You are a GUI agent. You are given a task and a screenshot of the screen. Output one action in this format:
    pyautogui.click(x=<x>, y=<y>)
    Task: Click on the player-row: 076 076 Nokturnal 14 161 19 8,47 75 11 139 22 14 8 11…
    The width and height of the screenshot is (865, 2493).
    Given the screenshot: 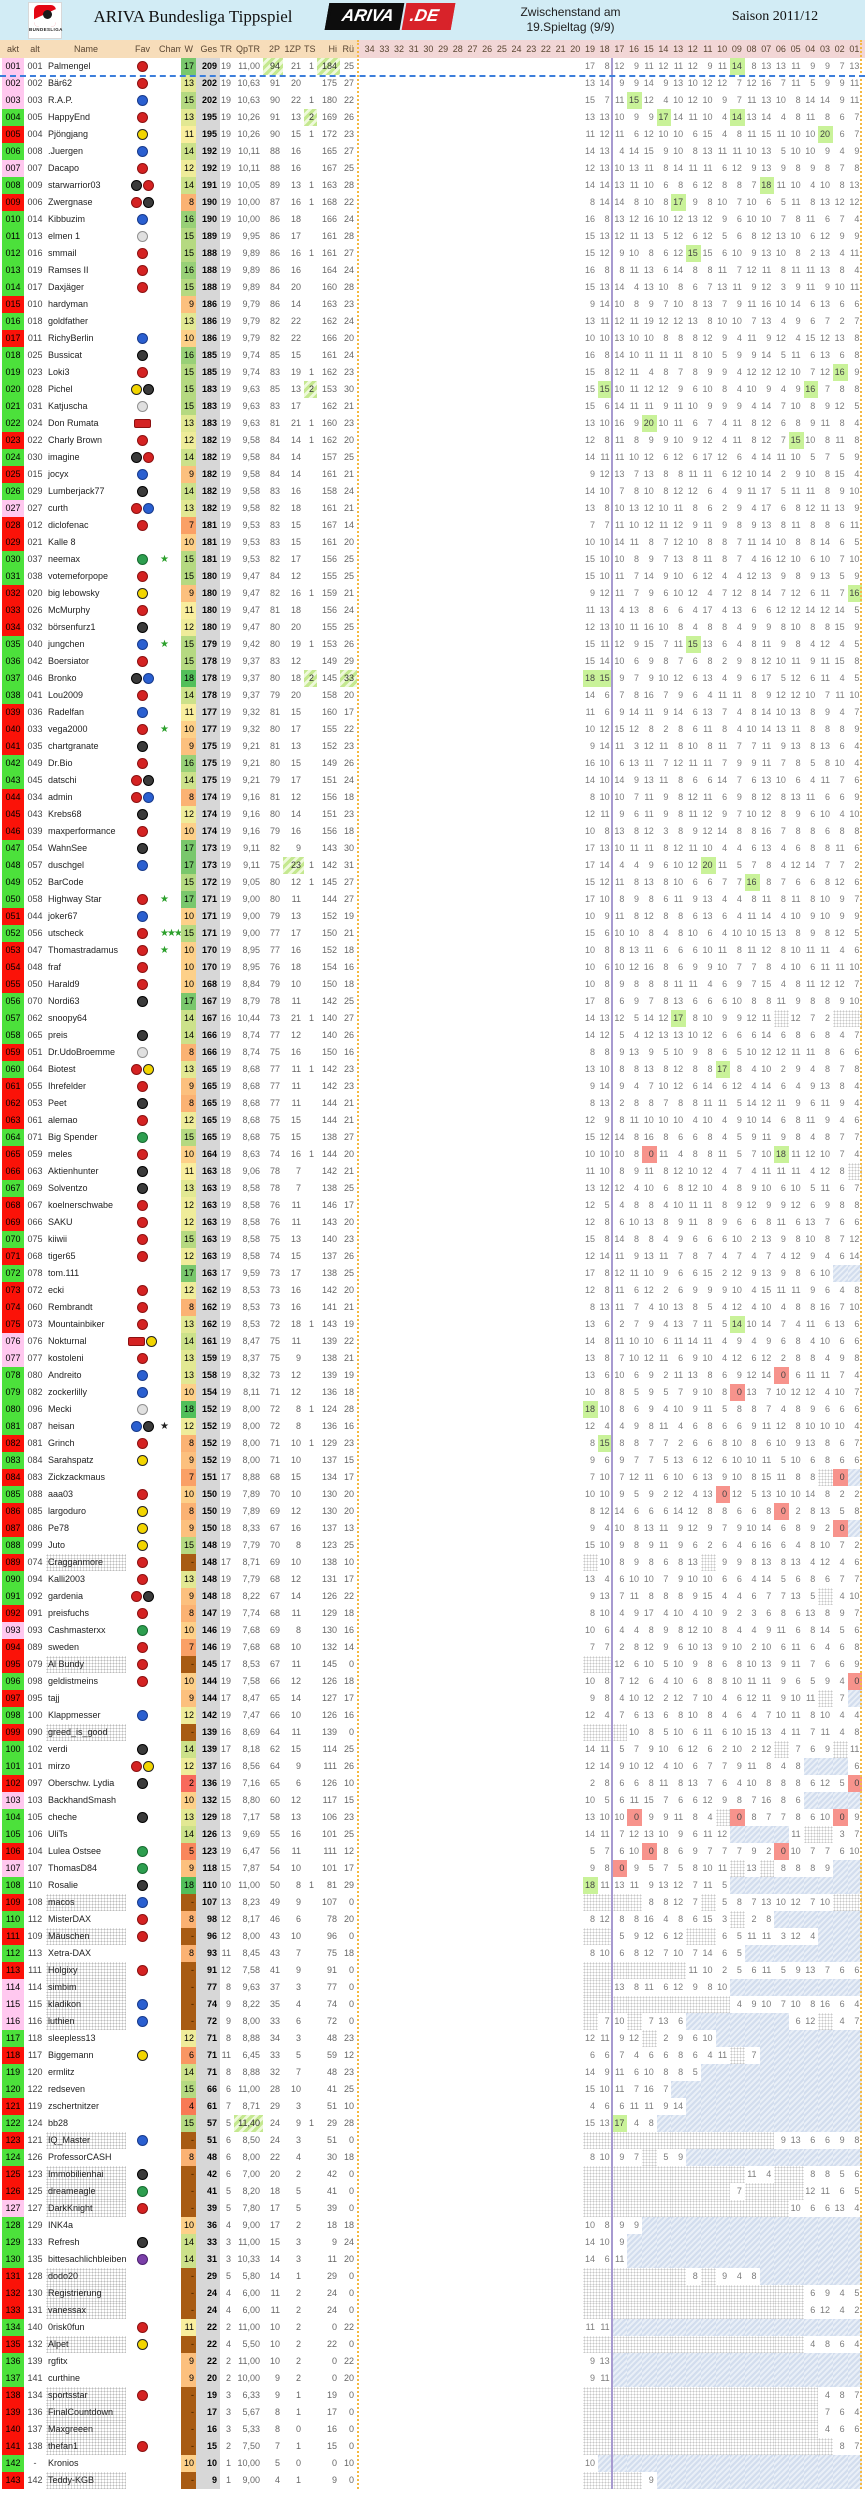 What is the action you would take?
    pyautogui.click(x=432, y=1341)
    